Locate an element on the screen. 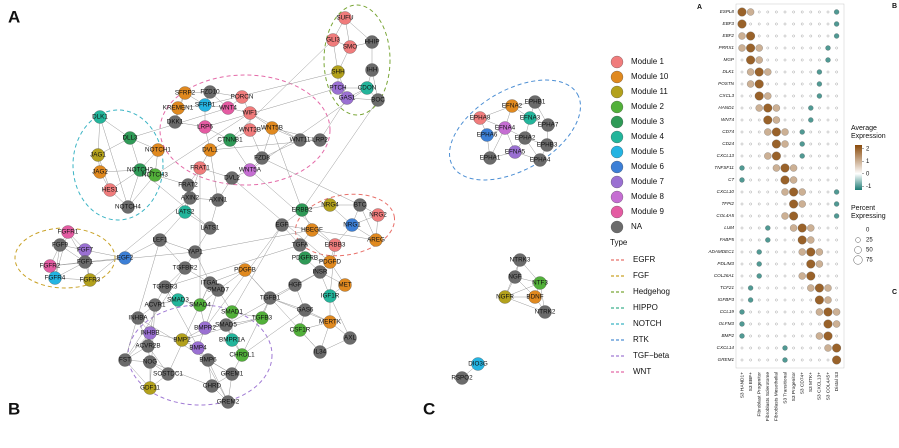 The width and height of the screenshot is (899, 448). node-label: EPHA4 is located at coordinates (540, 160).